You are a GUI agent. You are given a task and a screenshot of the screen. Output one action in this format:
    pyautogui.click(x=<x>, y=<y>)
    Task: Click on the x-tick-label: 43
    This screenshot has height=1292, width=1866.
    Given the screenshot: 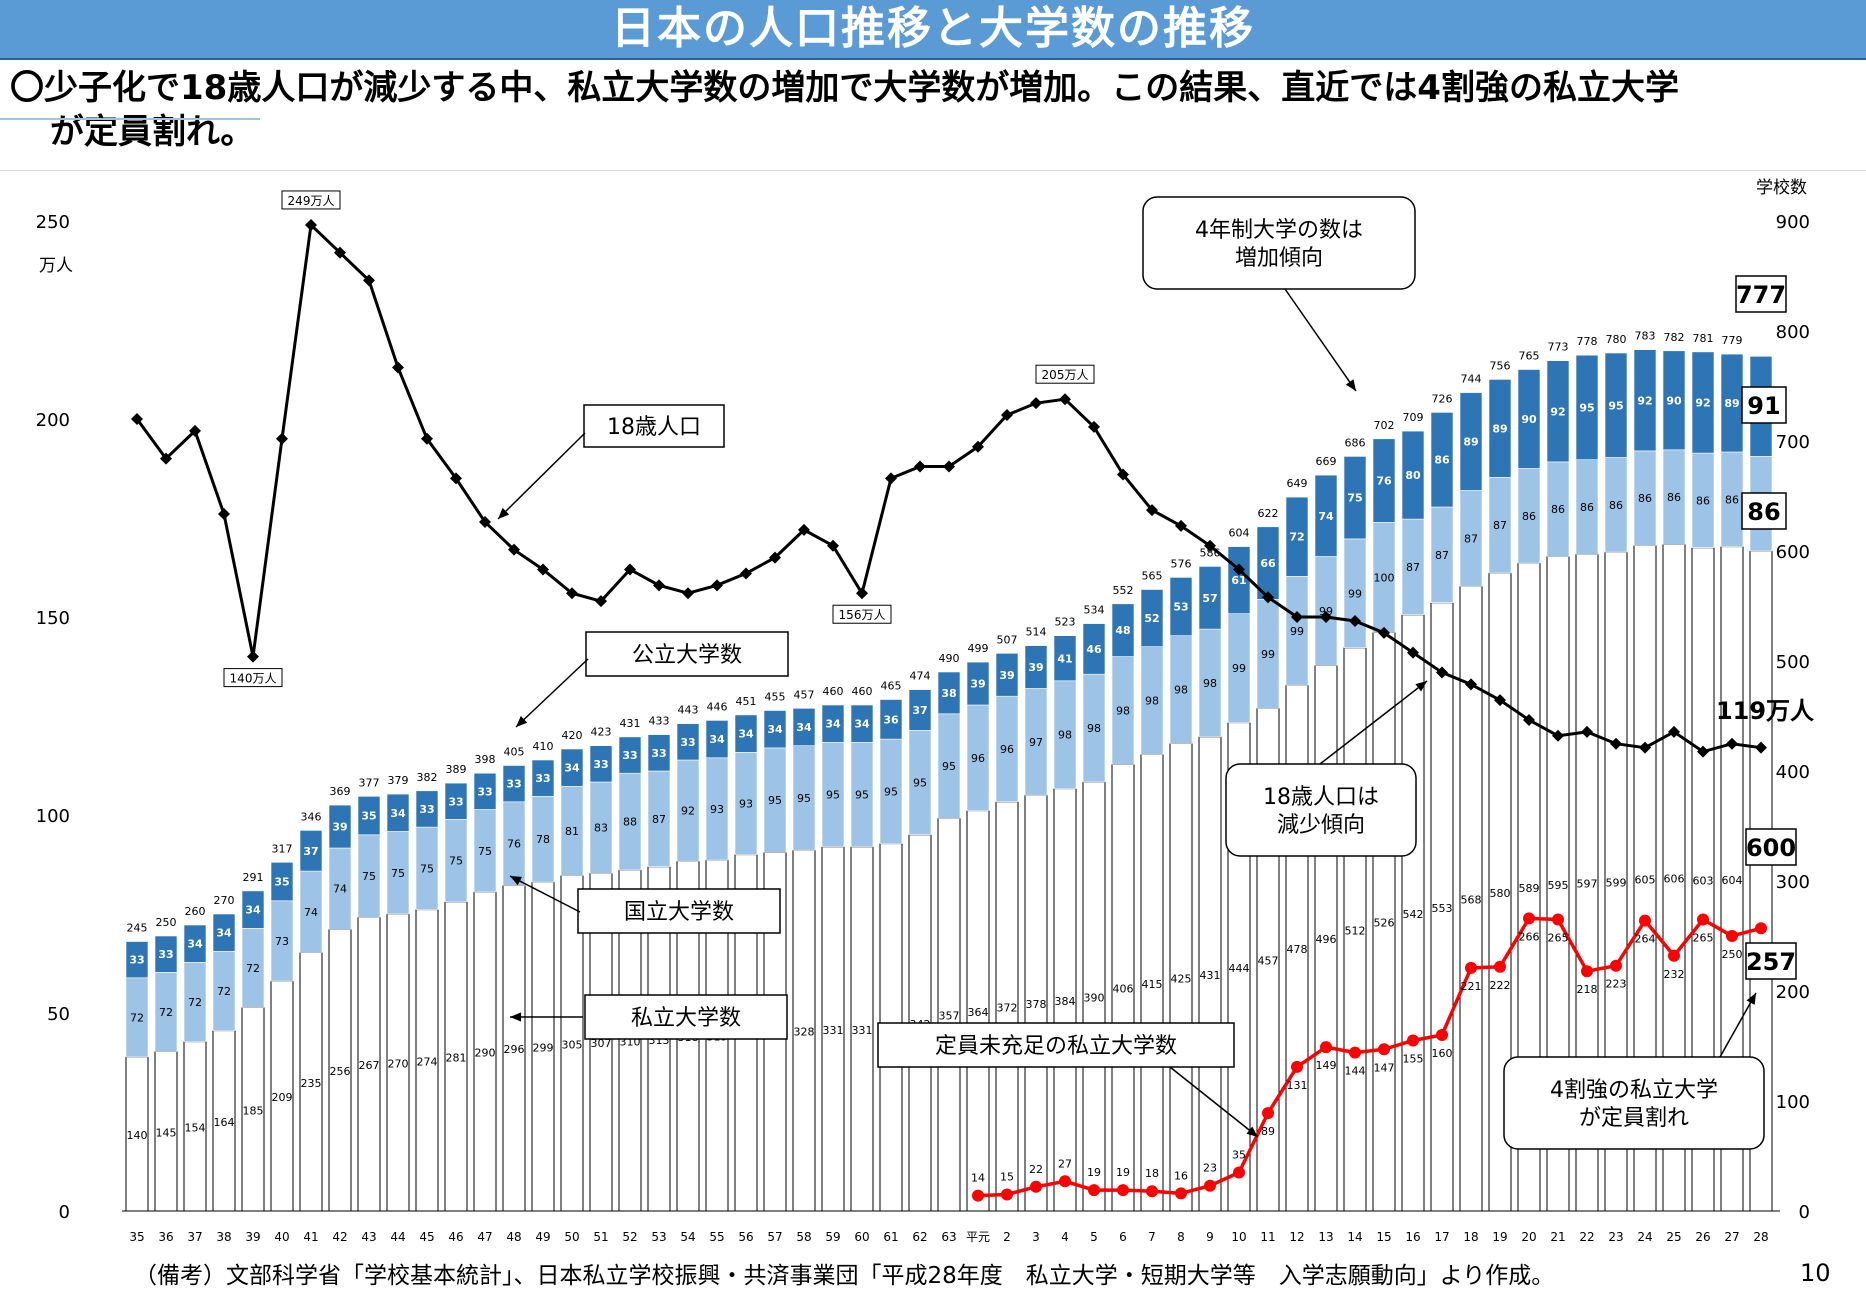 What is the action you would take?
    pyautogui.click(x=368, y=1237)
    